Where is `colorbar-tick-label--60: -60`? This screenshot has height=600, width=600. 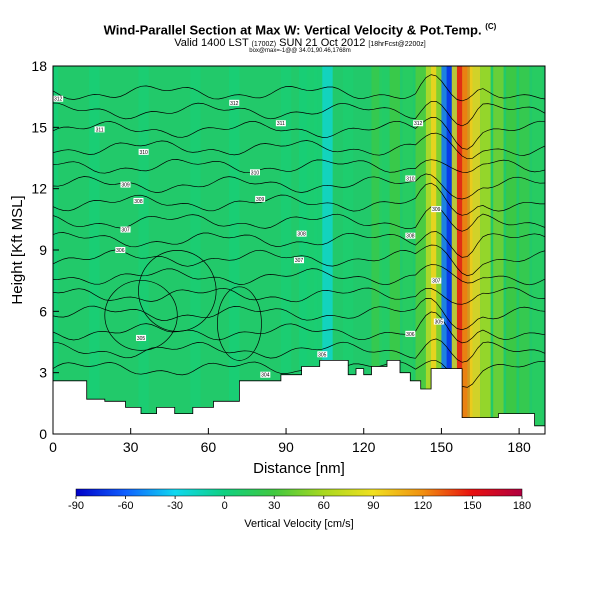 colorbar-tick-label--60: -60 is located at coordinates (126, 506).